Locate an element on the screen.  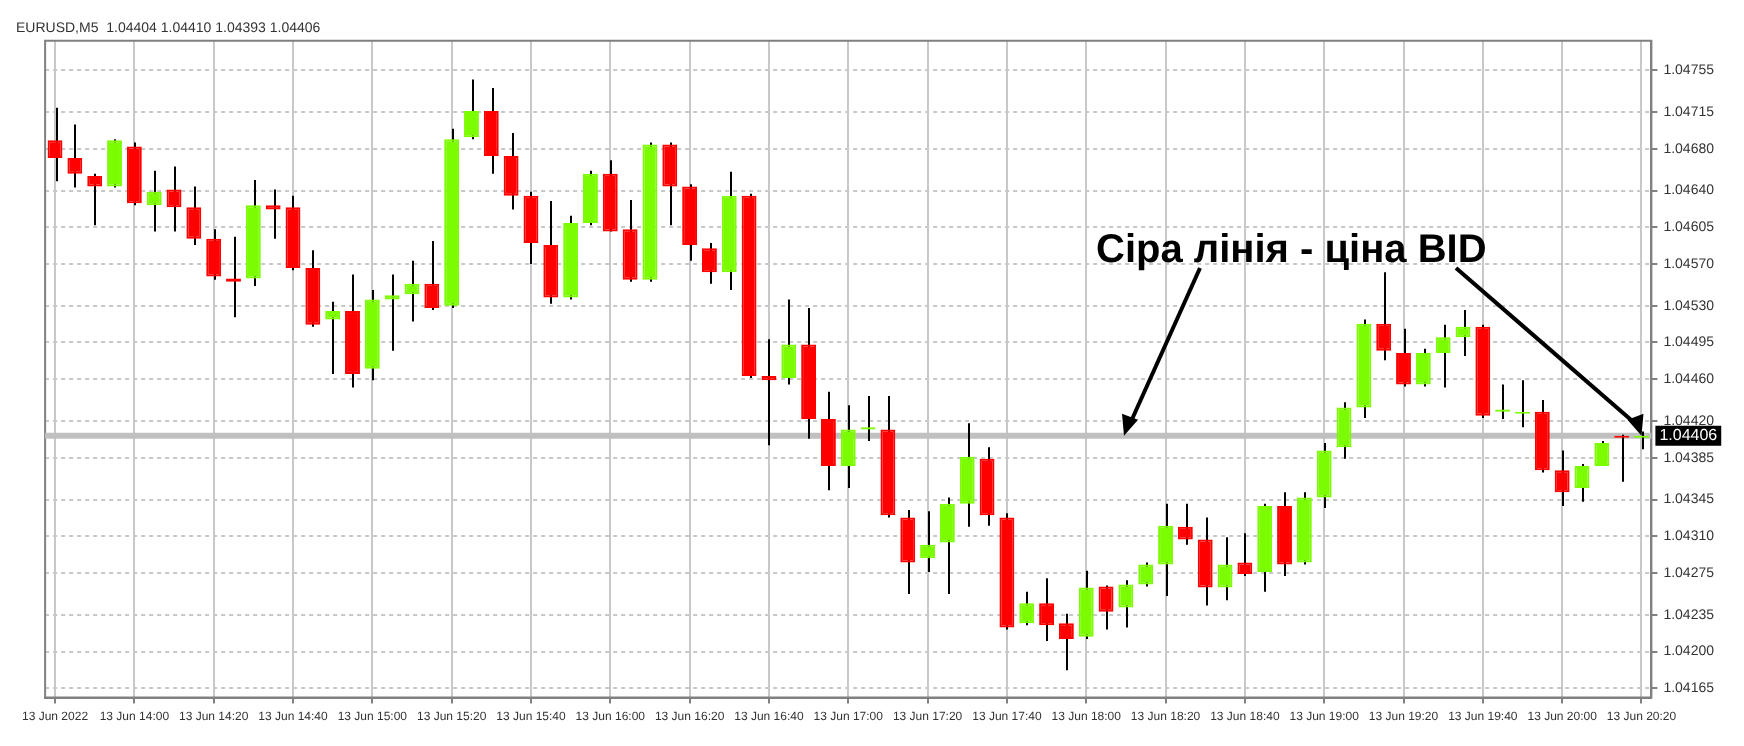
annotation: Сіра лінія - ціна BID is located at coordinates (1291, 251).